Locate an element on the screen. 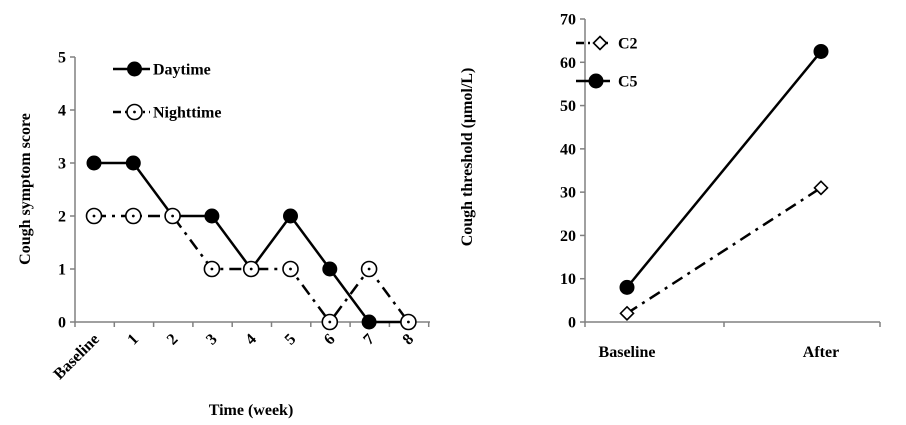 The height and width of the screenshot is (425, 906). legend-label-daytime: Daytime is located at coordinates (182, 70).